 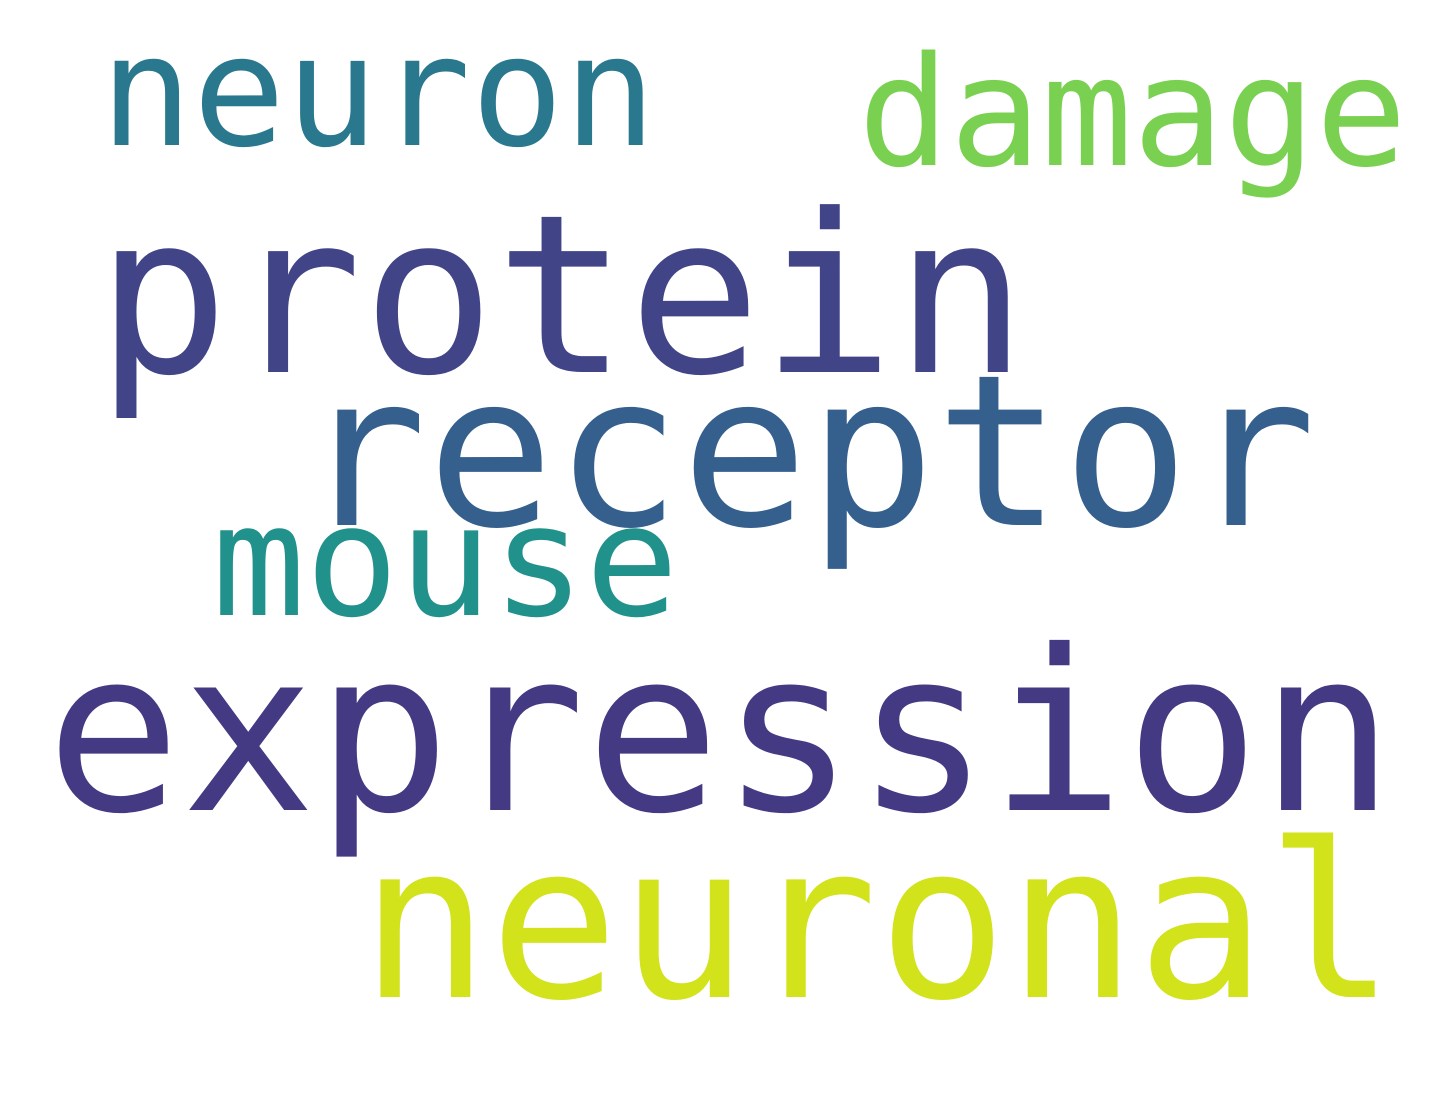 I want to click on word: mouse, so click(x=445, y=561).